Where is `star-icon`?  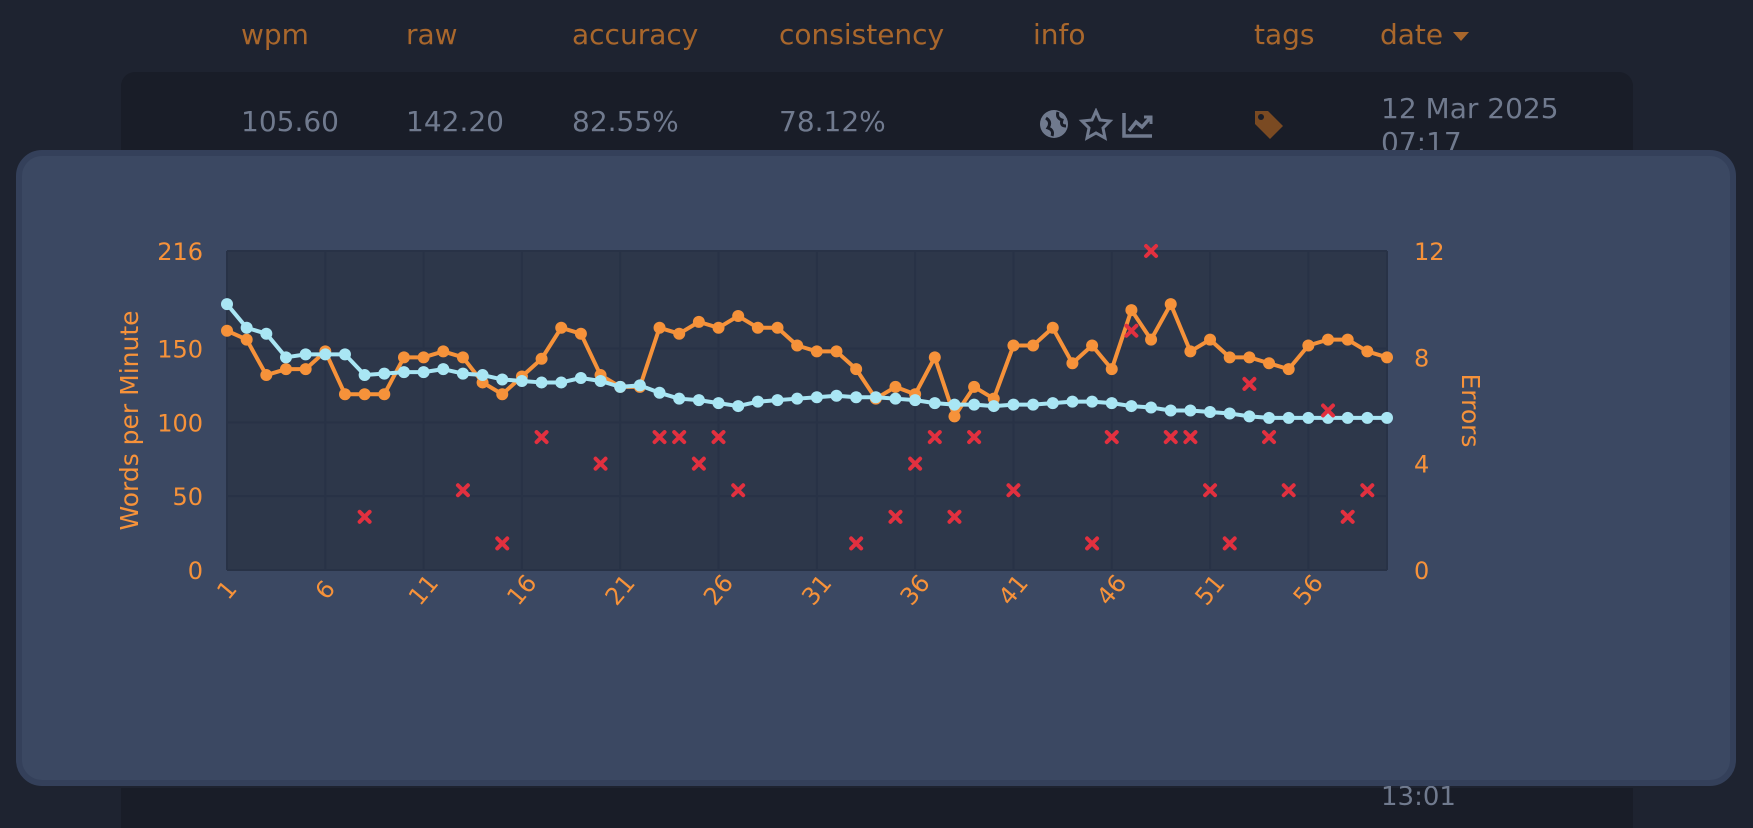 star-icon is located at coordinates (1096, 124).